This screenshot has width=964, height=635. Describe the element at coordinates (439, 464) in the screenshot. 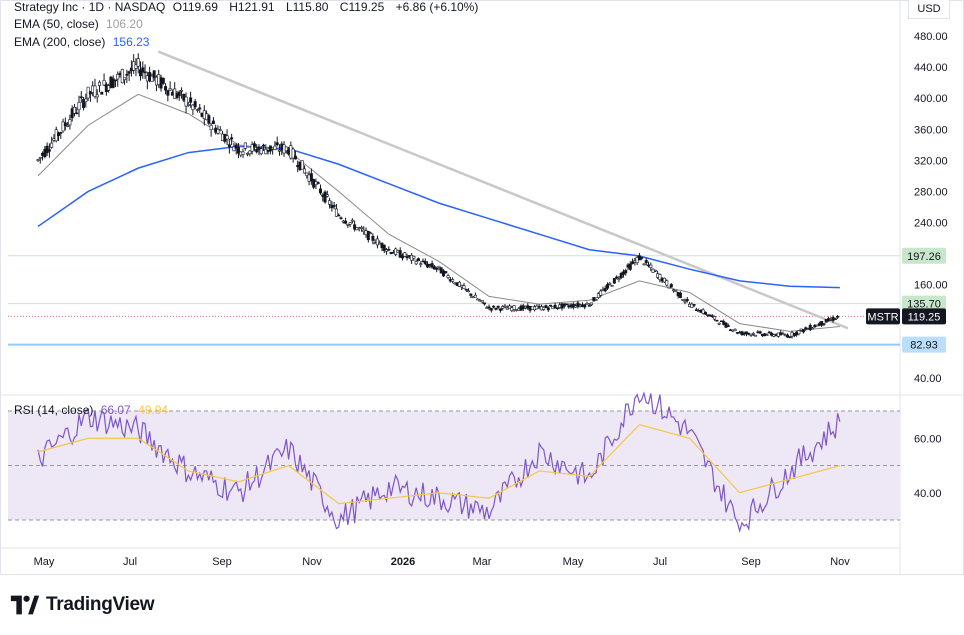

I see `rsi-ma-line` at that location.